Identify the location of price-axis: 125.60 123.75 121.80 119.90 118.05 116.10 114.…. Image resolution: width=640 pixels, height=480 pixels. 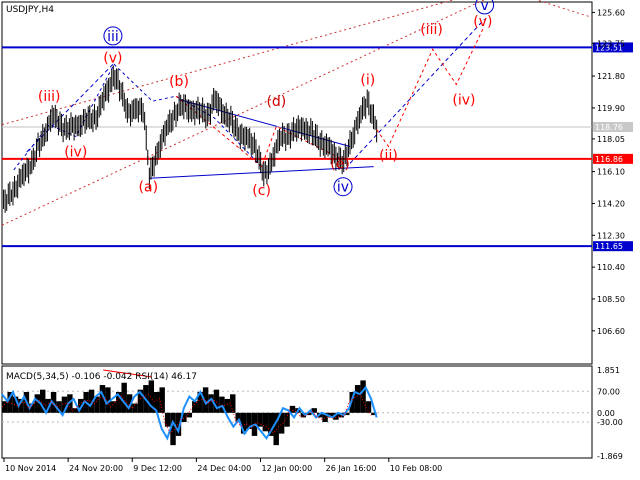
(608, 172).